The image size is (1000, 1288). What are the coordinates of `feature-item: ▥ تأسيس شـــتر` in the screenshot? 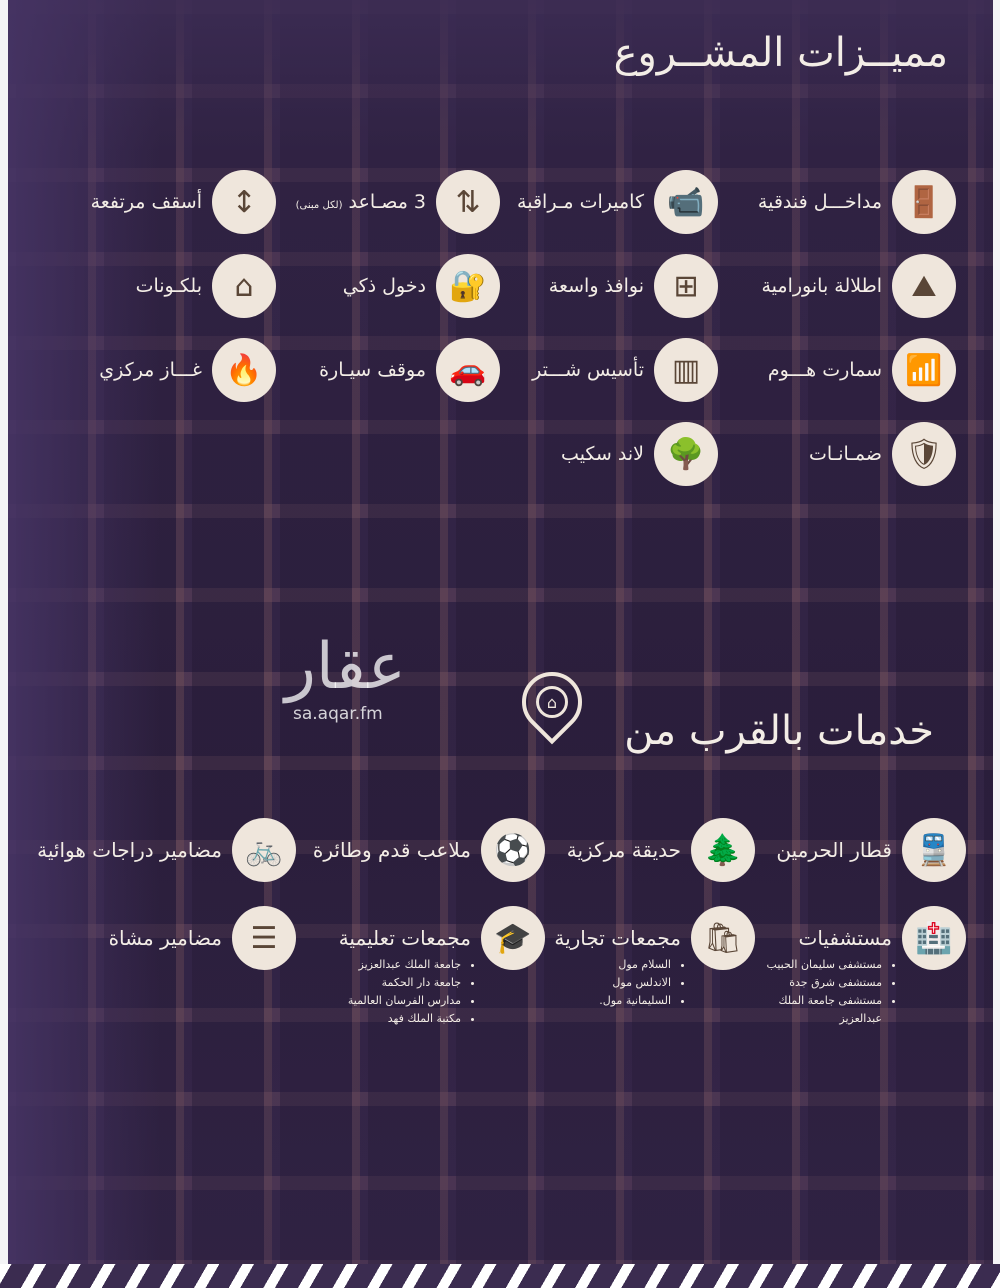 It's located at (625, 370).